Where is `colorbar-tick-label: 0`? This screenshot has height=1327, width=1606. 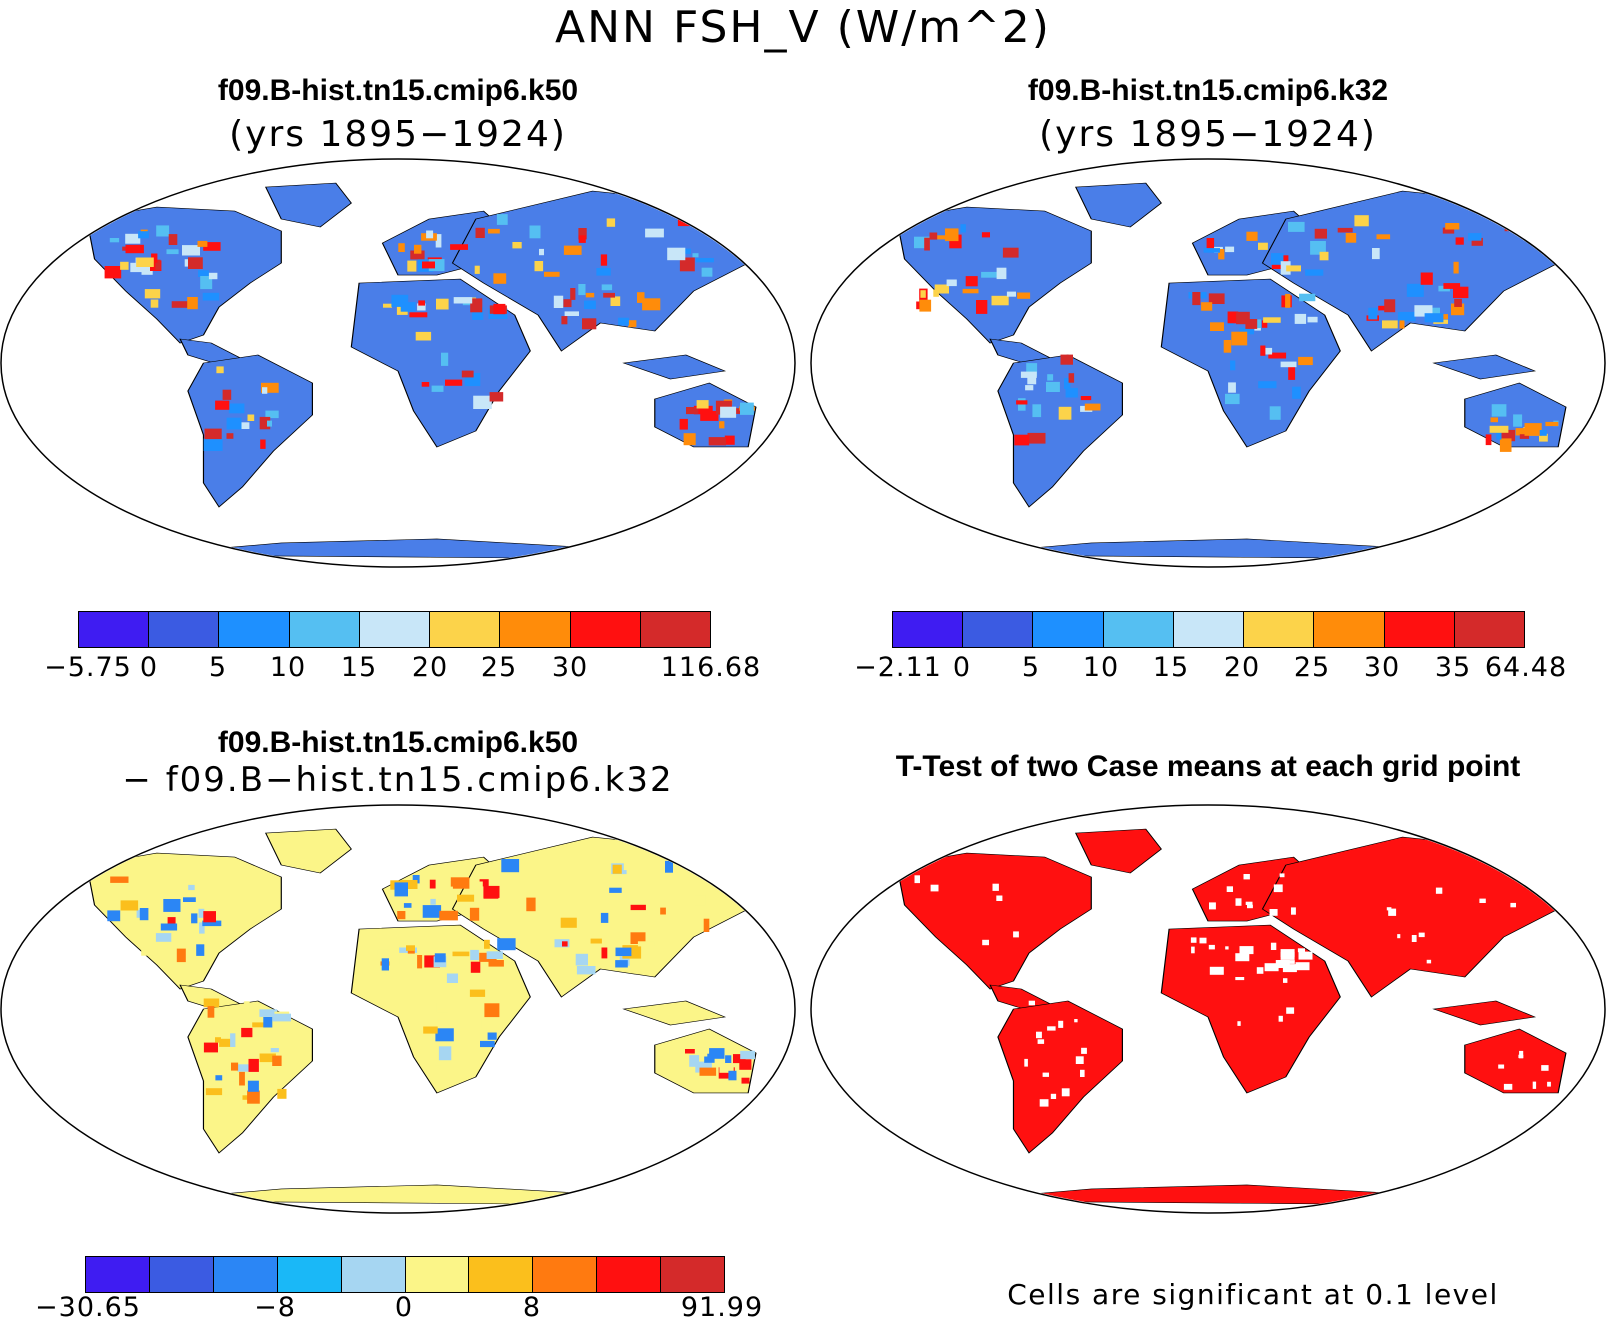
colorbar-tick-label: 0 is located at coordinates (962, 667).